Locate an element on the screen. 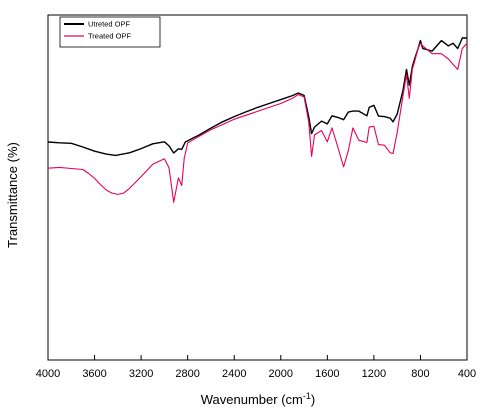 Image resolution: width=480 pixels, height=415 pixels. x-tick-label: 3600 is located at coordinates (94, 374).